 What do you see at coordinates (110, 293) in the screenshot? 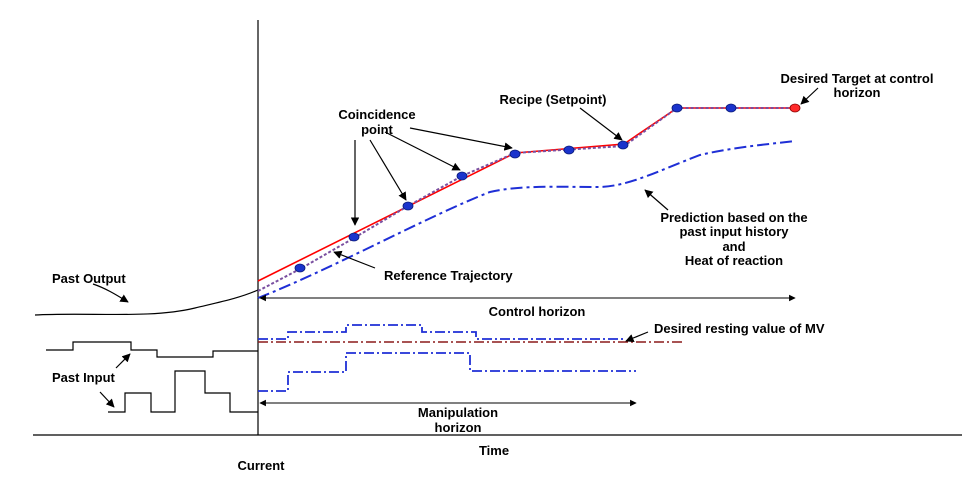
I see `past-output-arrow` at bounding box center [110, 293].